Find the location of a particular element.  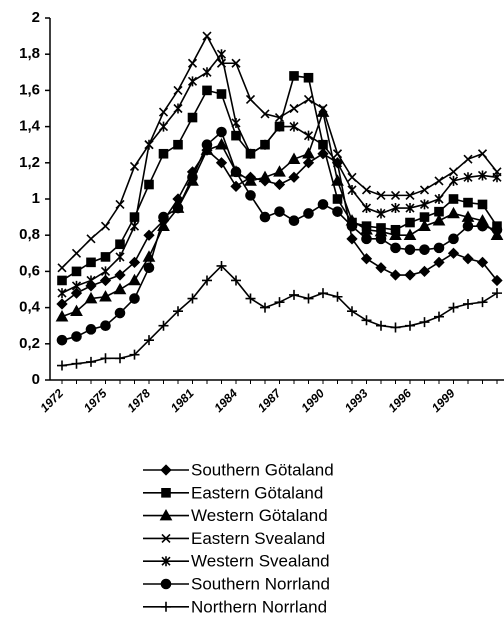

y-tick-label: 2 is located at coordinates (36, 17).